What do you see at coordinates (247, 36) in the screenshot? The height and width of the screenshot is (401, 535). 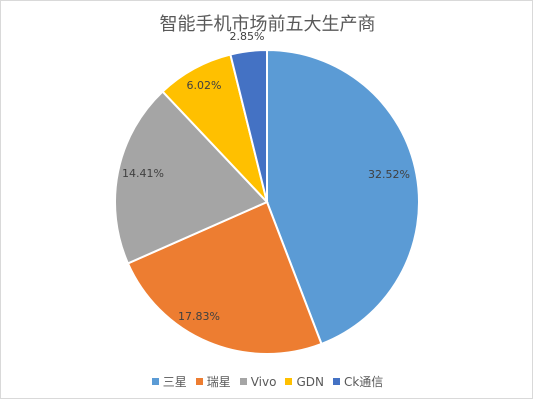 I see `data-label-5: 2.85%` at bounding box center [247, 36].